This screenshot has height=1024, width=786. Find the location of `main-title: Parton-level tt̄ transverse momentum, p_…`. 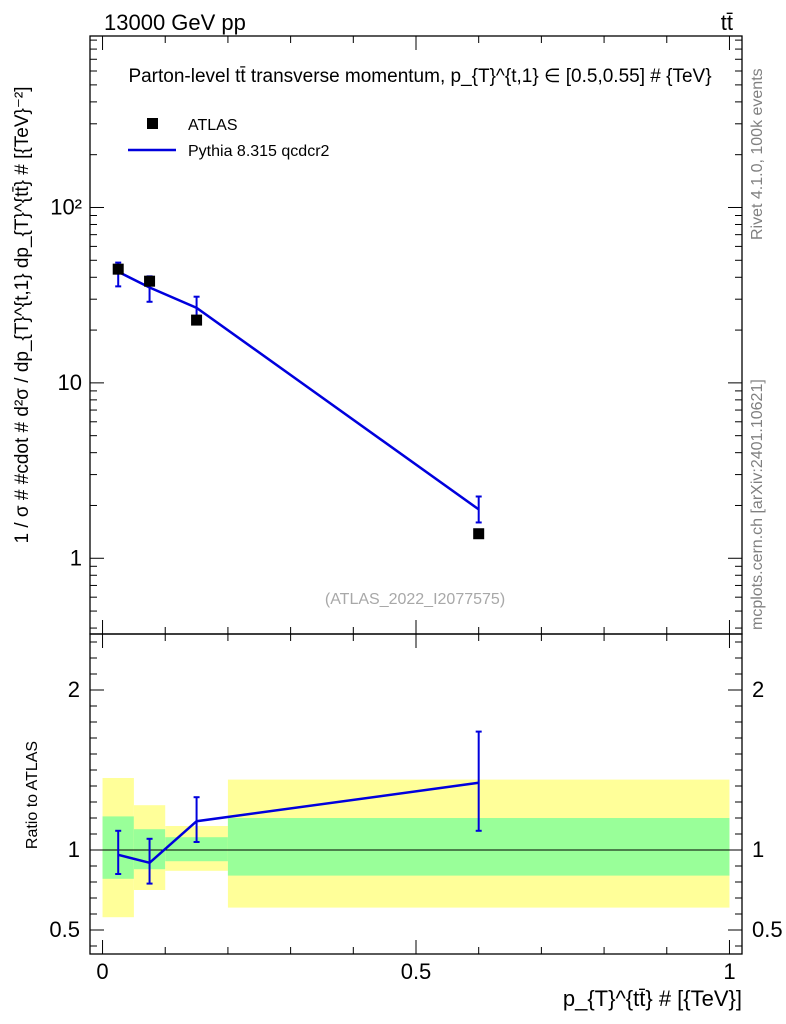

main-title: Parton-level tt̄ transverse momentum, p_… is located at coordinates (419, 76).